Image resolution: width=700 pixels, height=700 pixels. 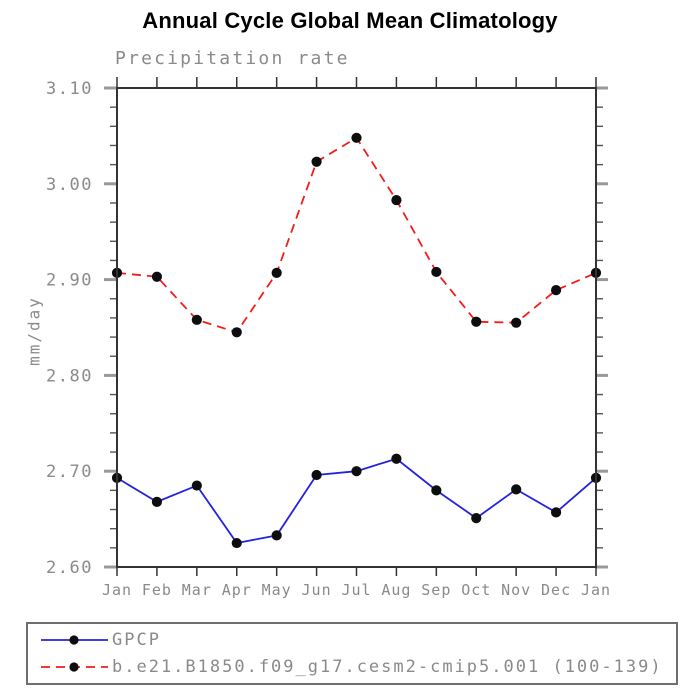 I want to click on x-tick-label: Apr, so click(x=237, y=590).